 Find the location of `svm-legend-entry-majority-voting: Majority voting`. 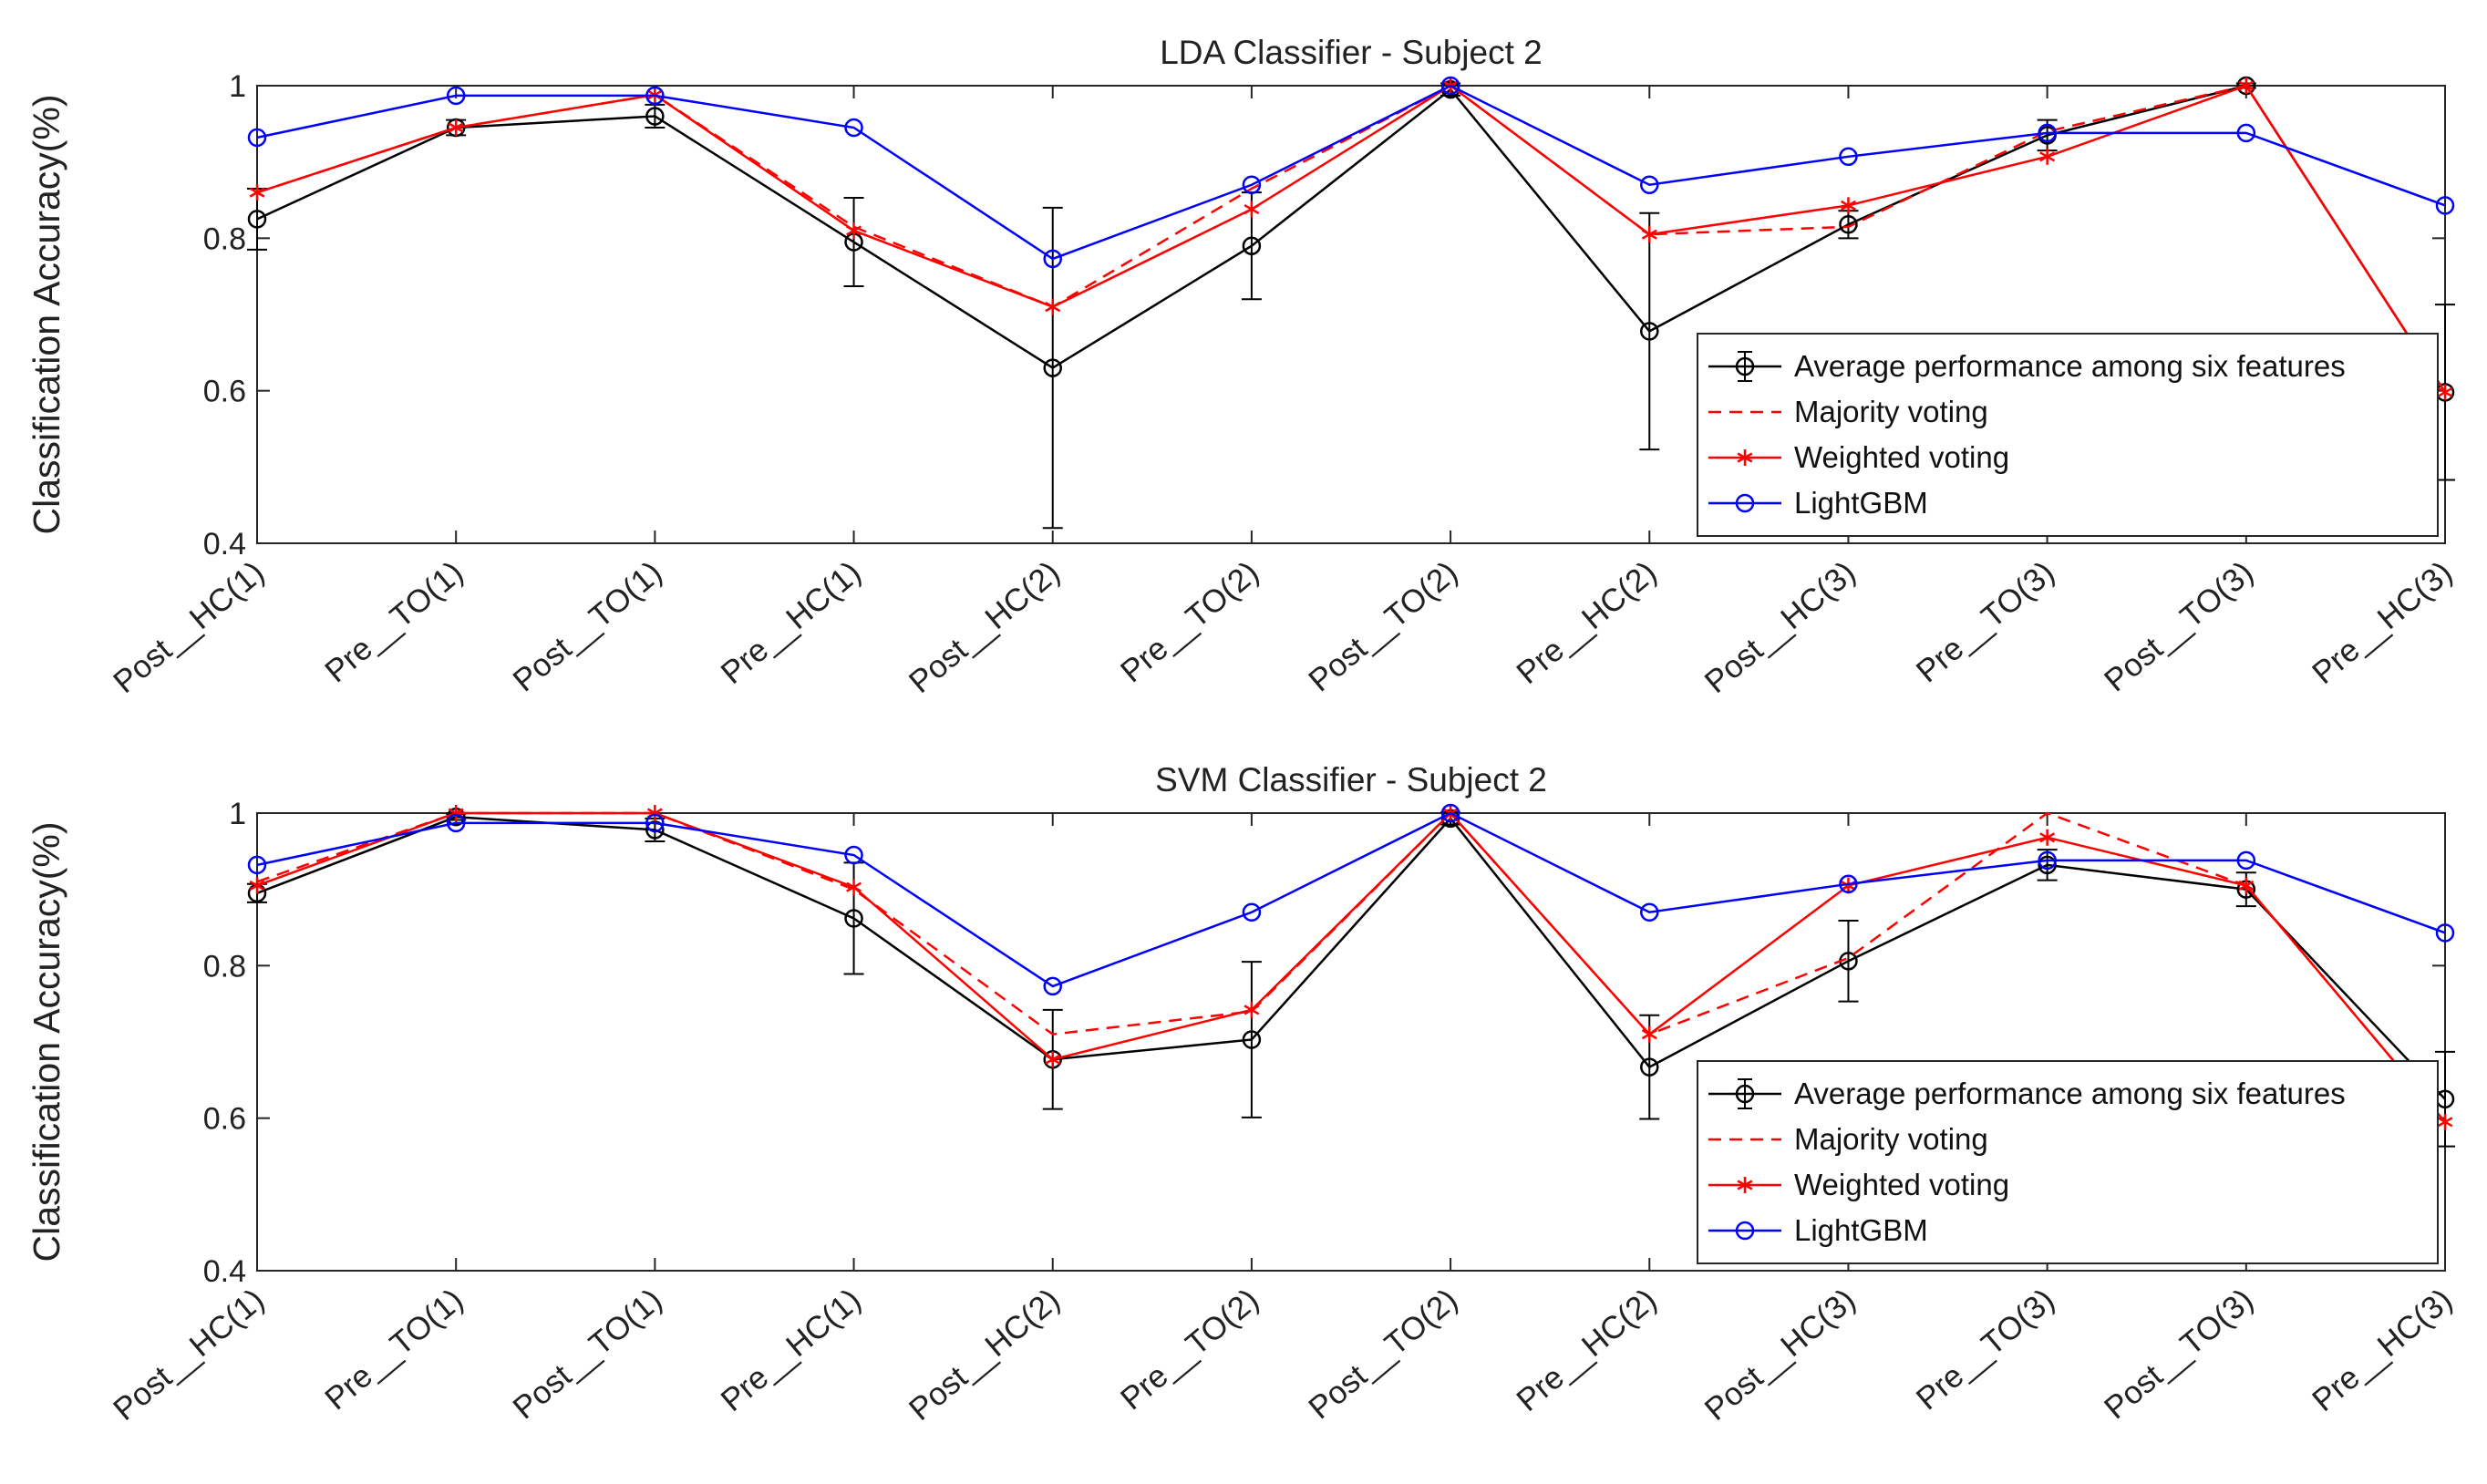

svm-legend-entry-majority-voting: Majority voting is located at coordinates (1848, 1139).